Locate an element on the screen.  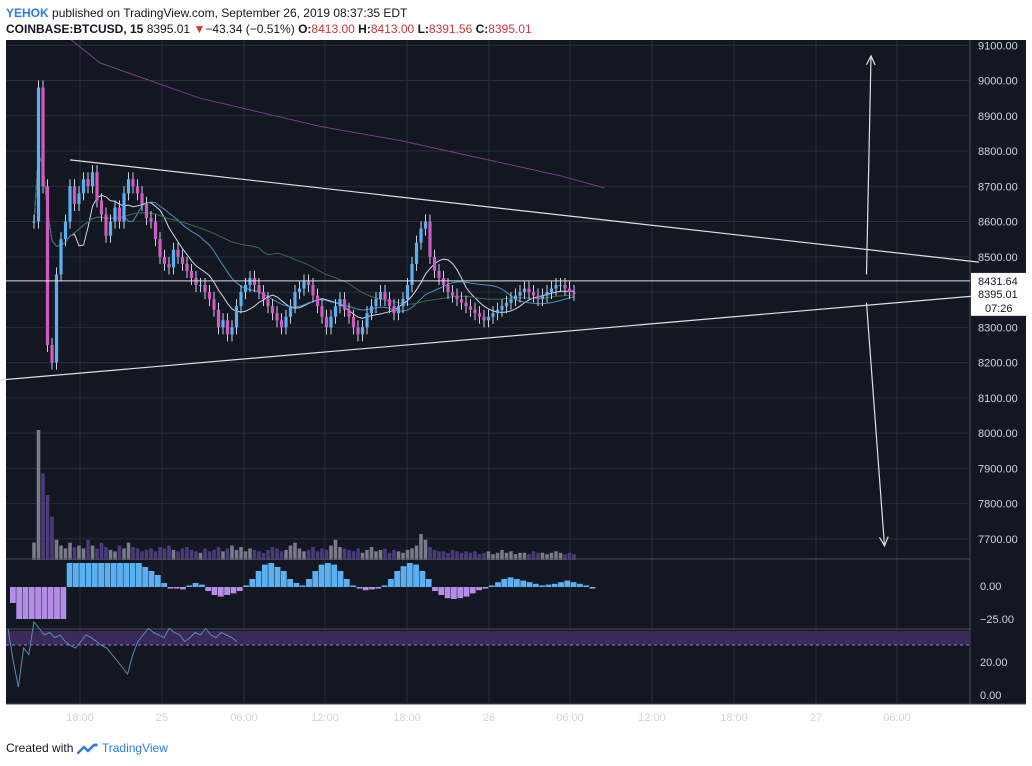
price-tick-label: 9100.00 is located at coordinates (998, 46).